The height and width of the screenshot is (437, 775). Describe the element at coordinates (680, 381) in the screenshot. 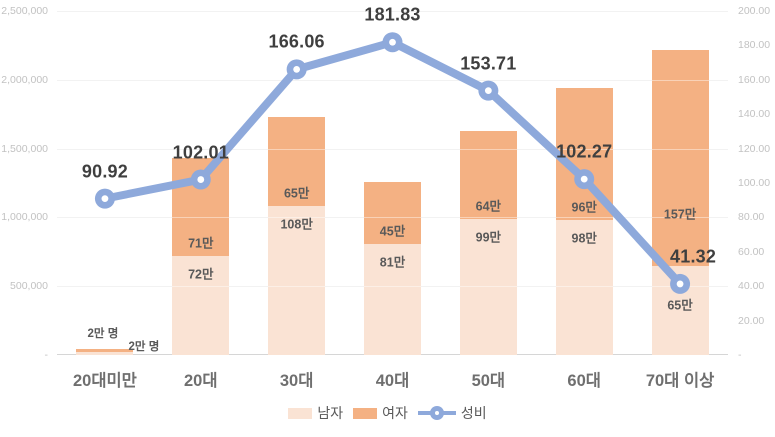

I see `category-label: 70대 이상` at that location.